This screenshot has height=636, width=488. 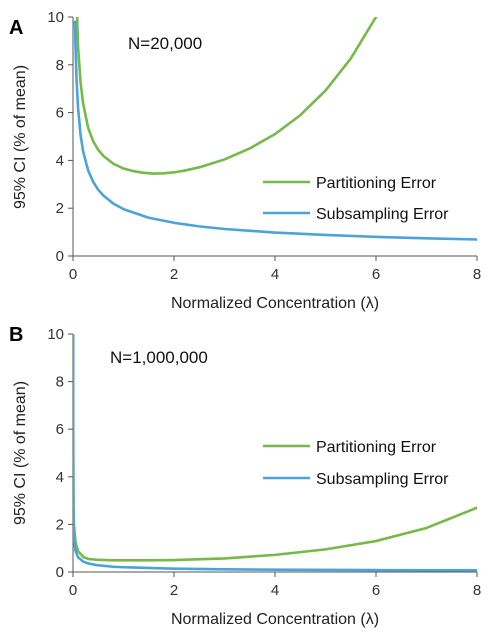 I want to click on sample-size-annotation: N=1,000,000, so click(x=159, y=357).